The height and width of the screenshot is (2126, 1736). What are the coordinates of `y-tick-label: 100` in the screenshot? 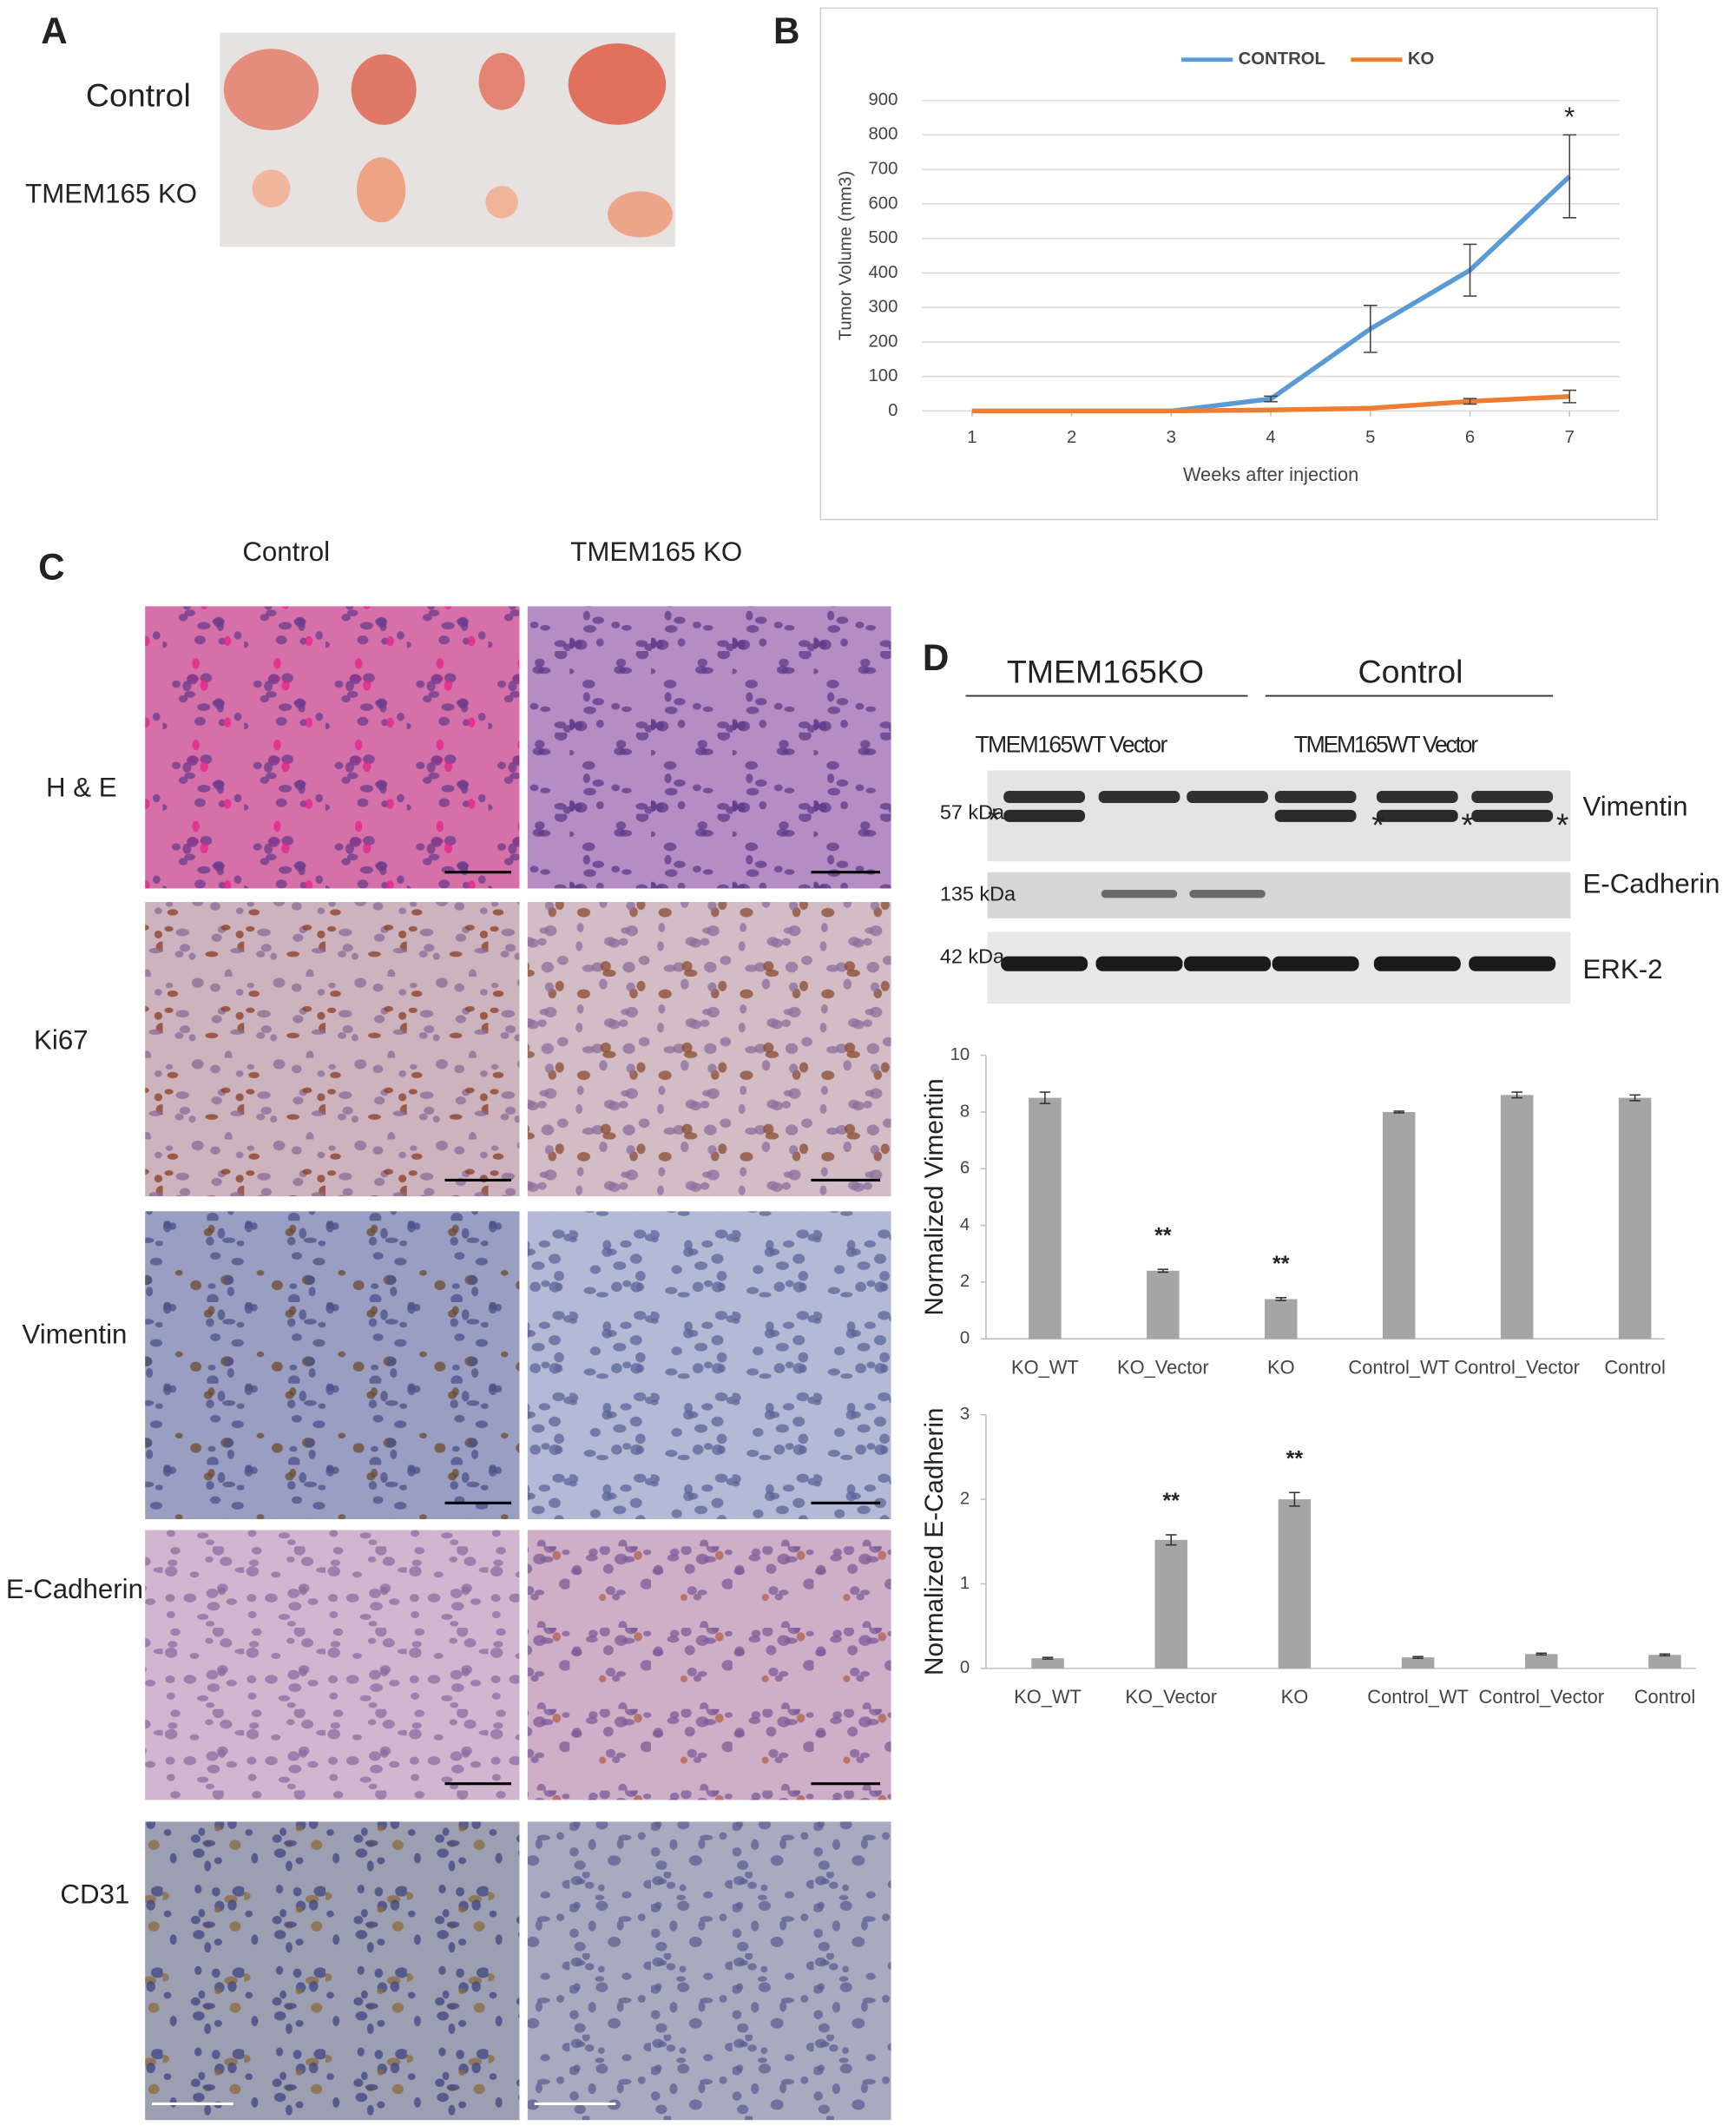 It's located at (883, 375).